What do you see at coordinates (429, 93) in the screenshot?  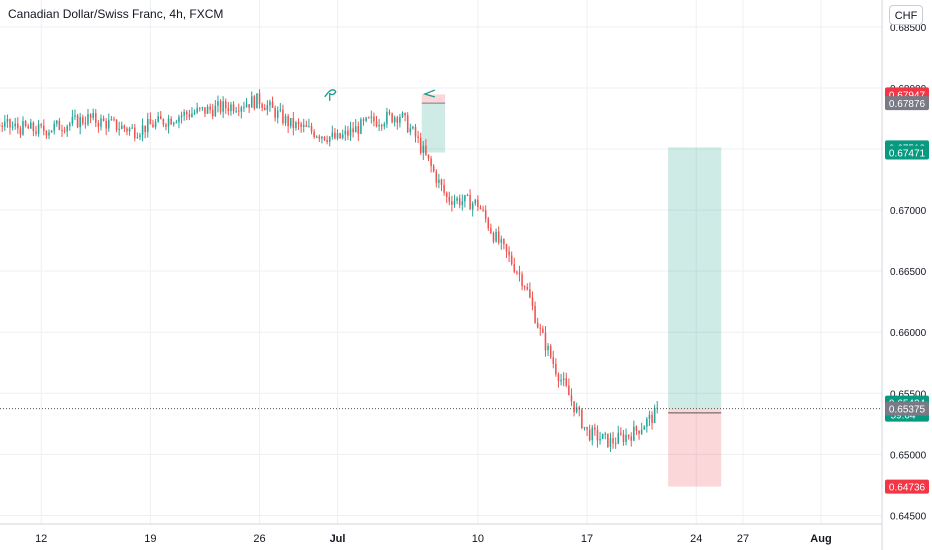 I see `arrow-drawing` at bounding box center [429, 93].